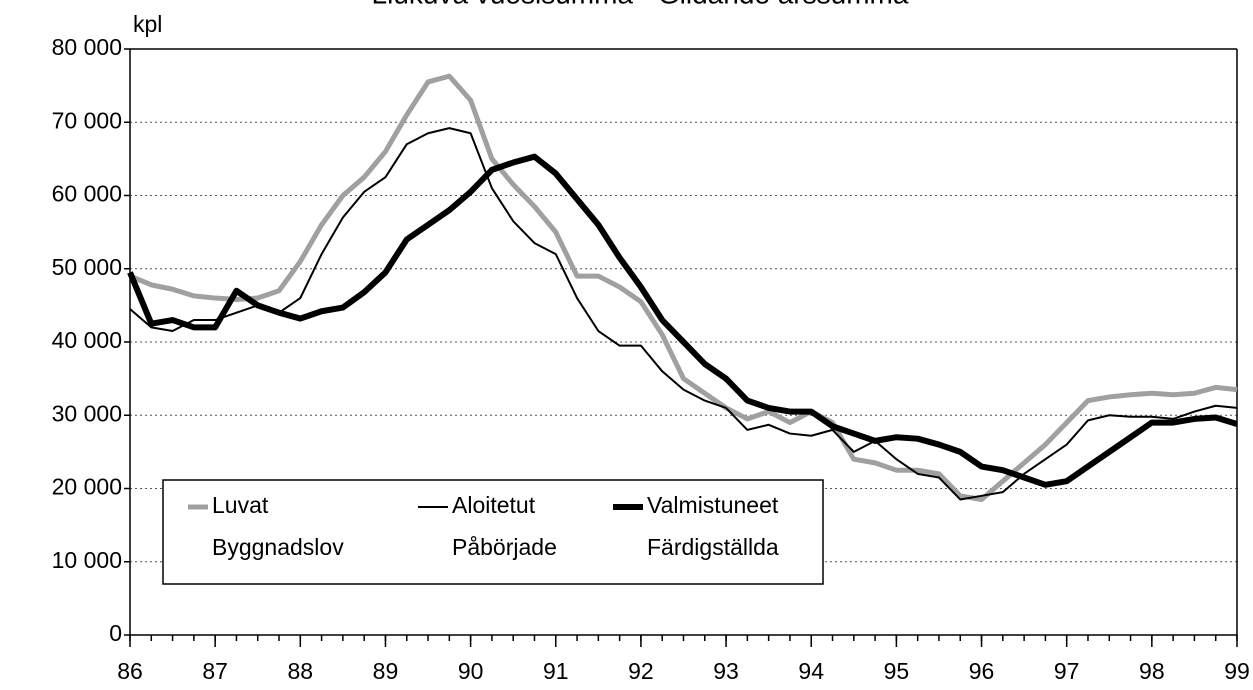 The width and height of the screenshot is (1253, 690). Describe the element at coordinates (87, 120) in the screenshot. I see `y-tick-label: 70 000` at that location.